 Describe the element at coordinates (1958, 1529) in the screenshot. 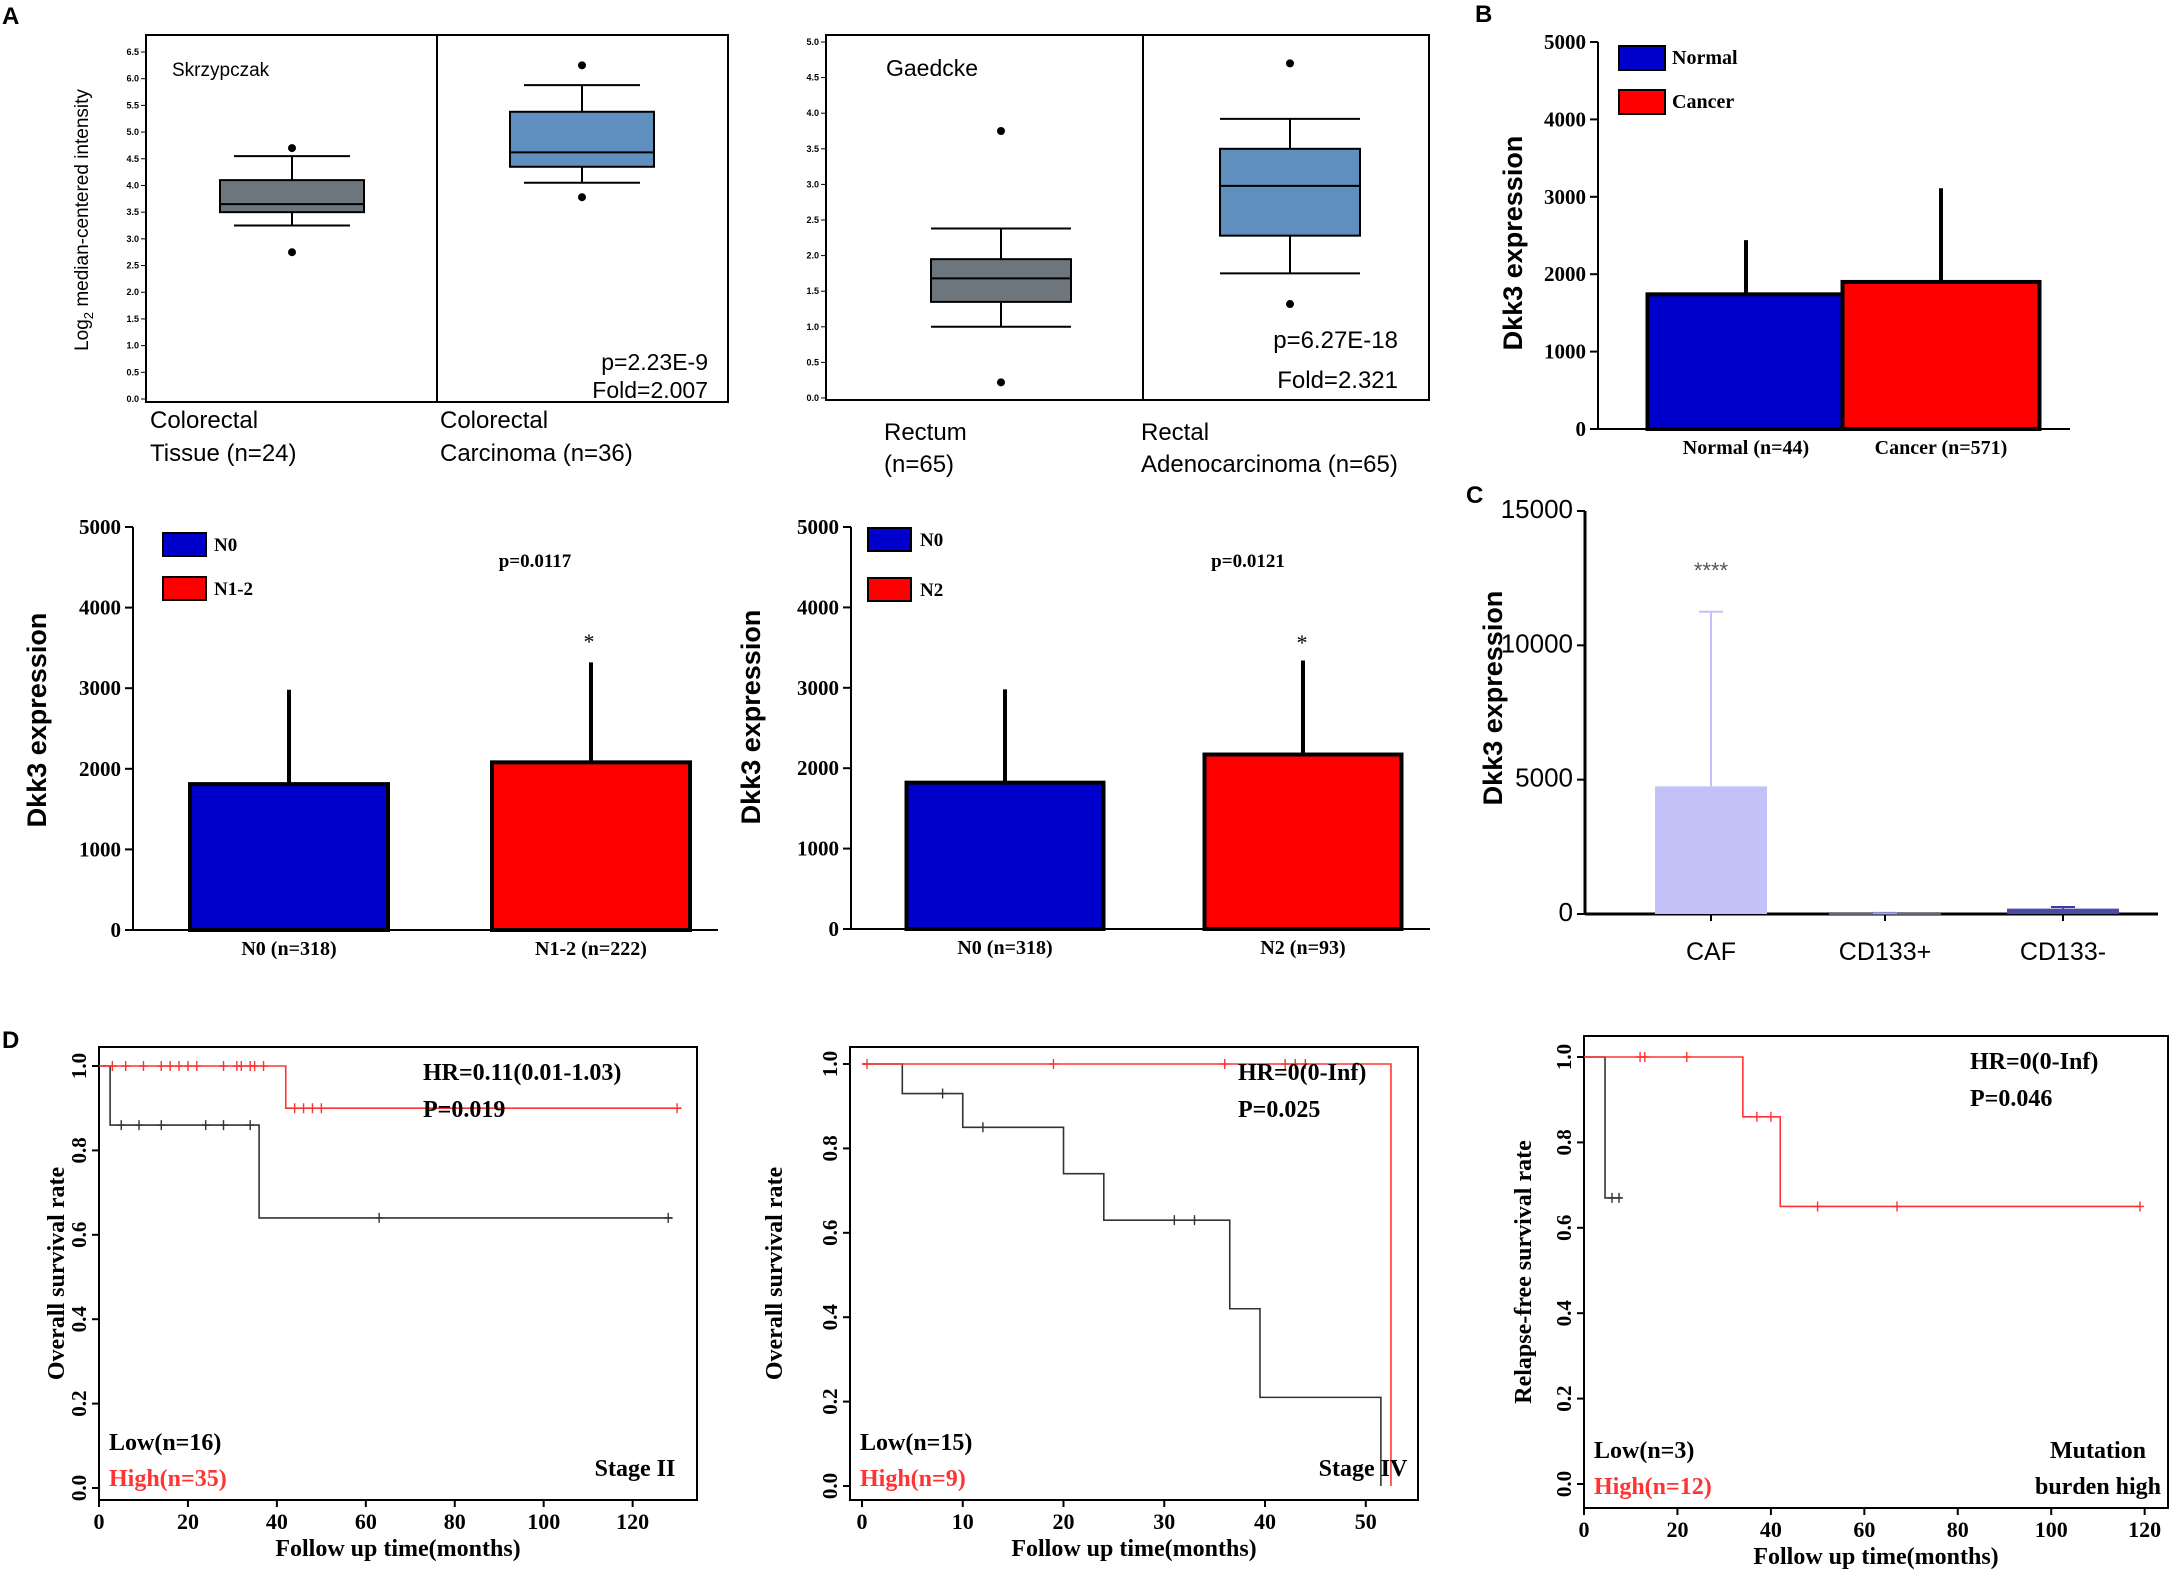

I see `x-tick-label: 80` at that location.